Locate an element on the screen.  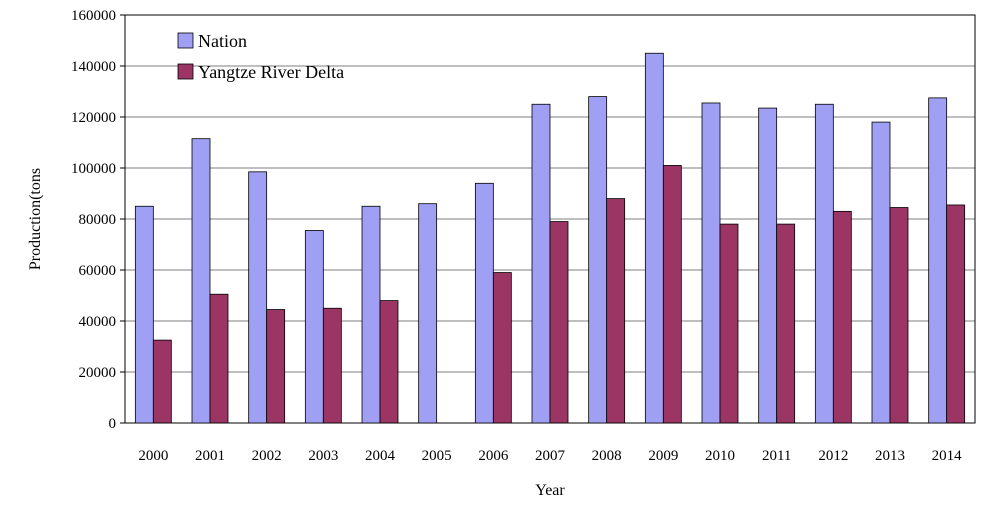
legend-label: Nation is located at coordinates (222, 41).